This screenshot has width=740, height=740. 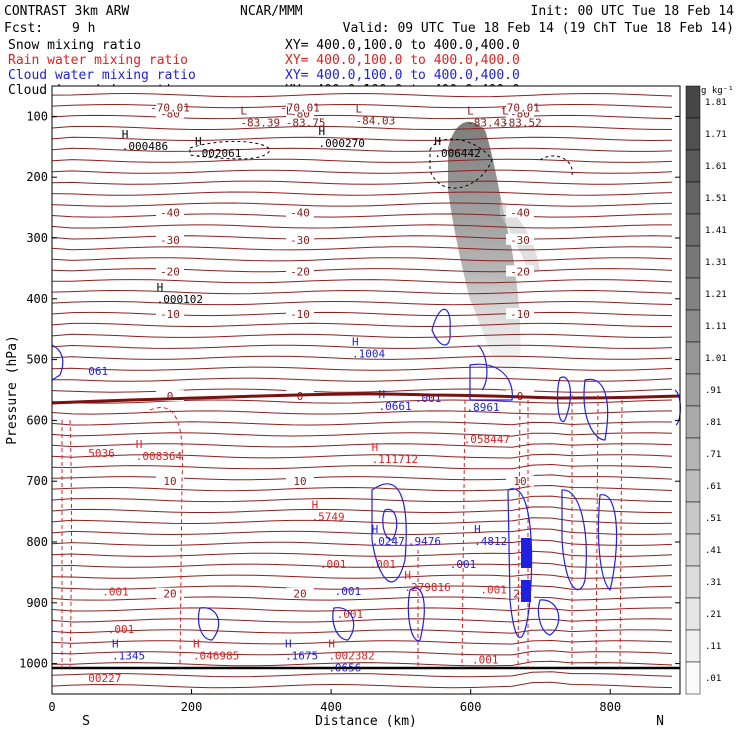 What do you see at coordinates (713, 551) in the screenshot?
I see `colorbar-label: .41` at bounding box center [713, 551].